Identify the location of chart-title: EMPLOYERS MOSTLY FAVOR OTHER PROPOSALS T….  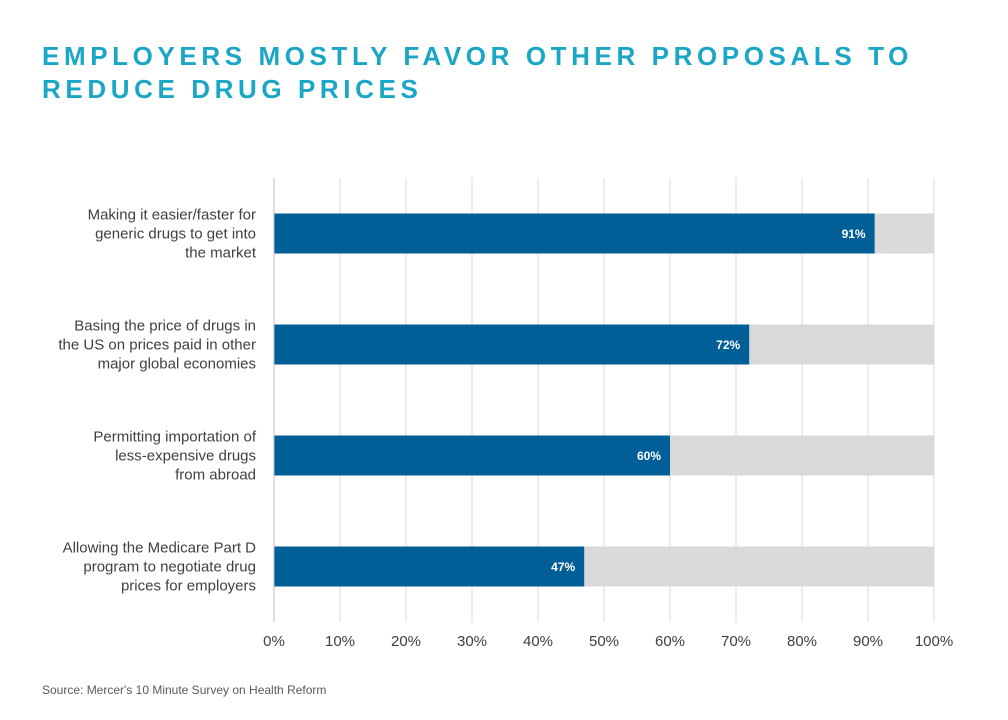
(477, 72).